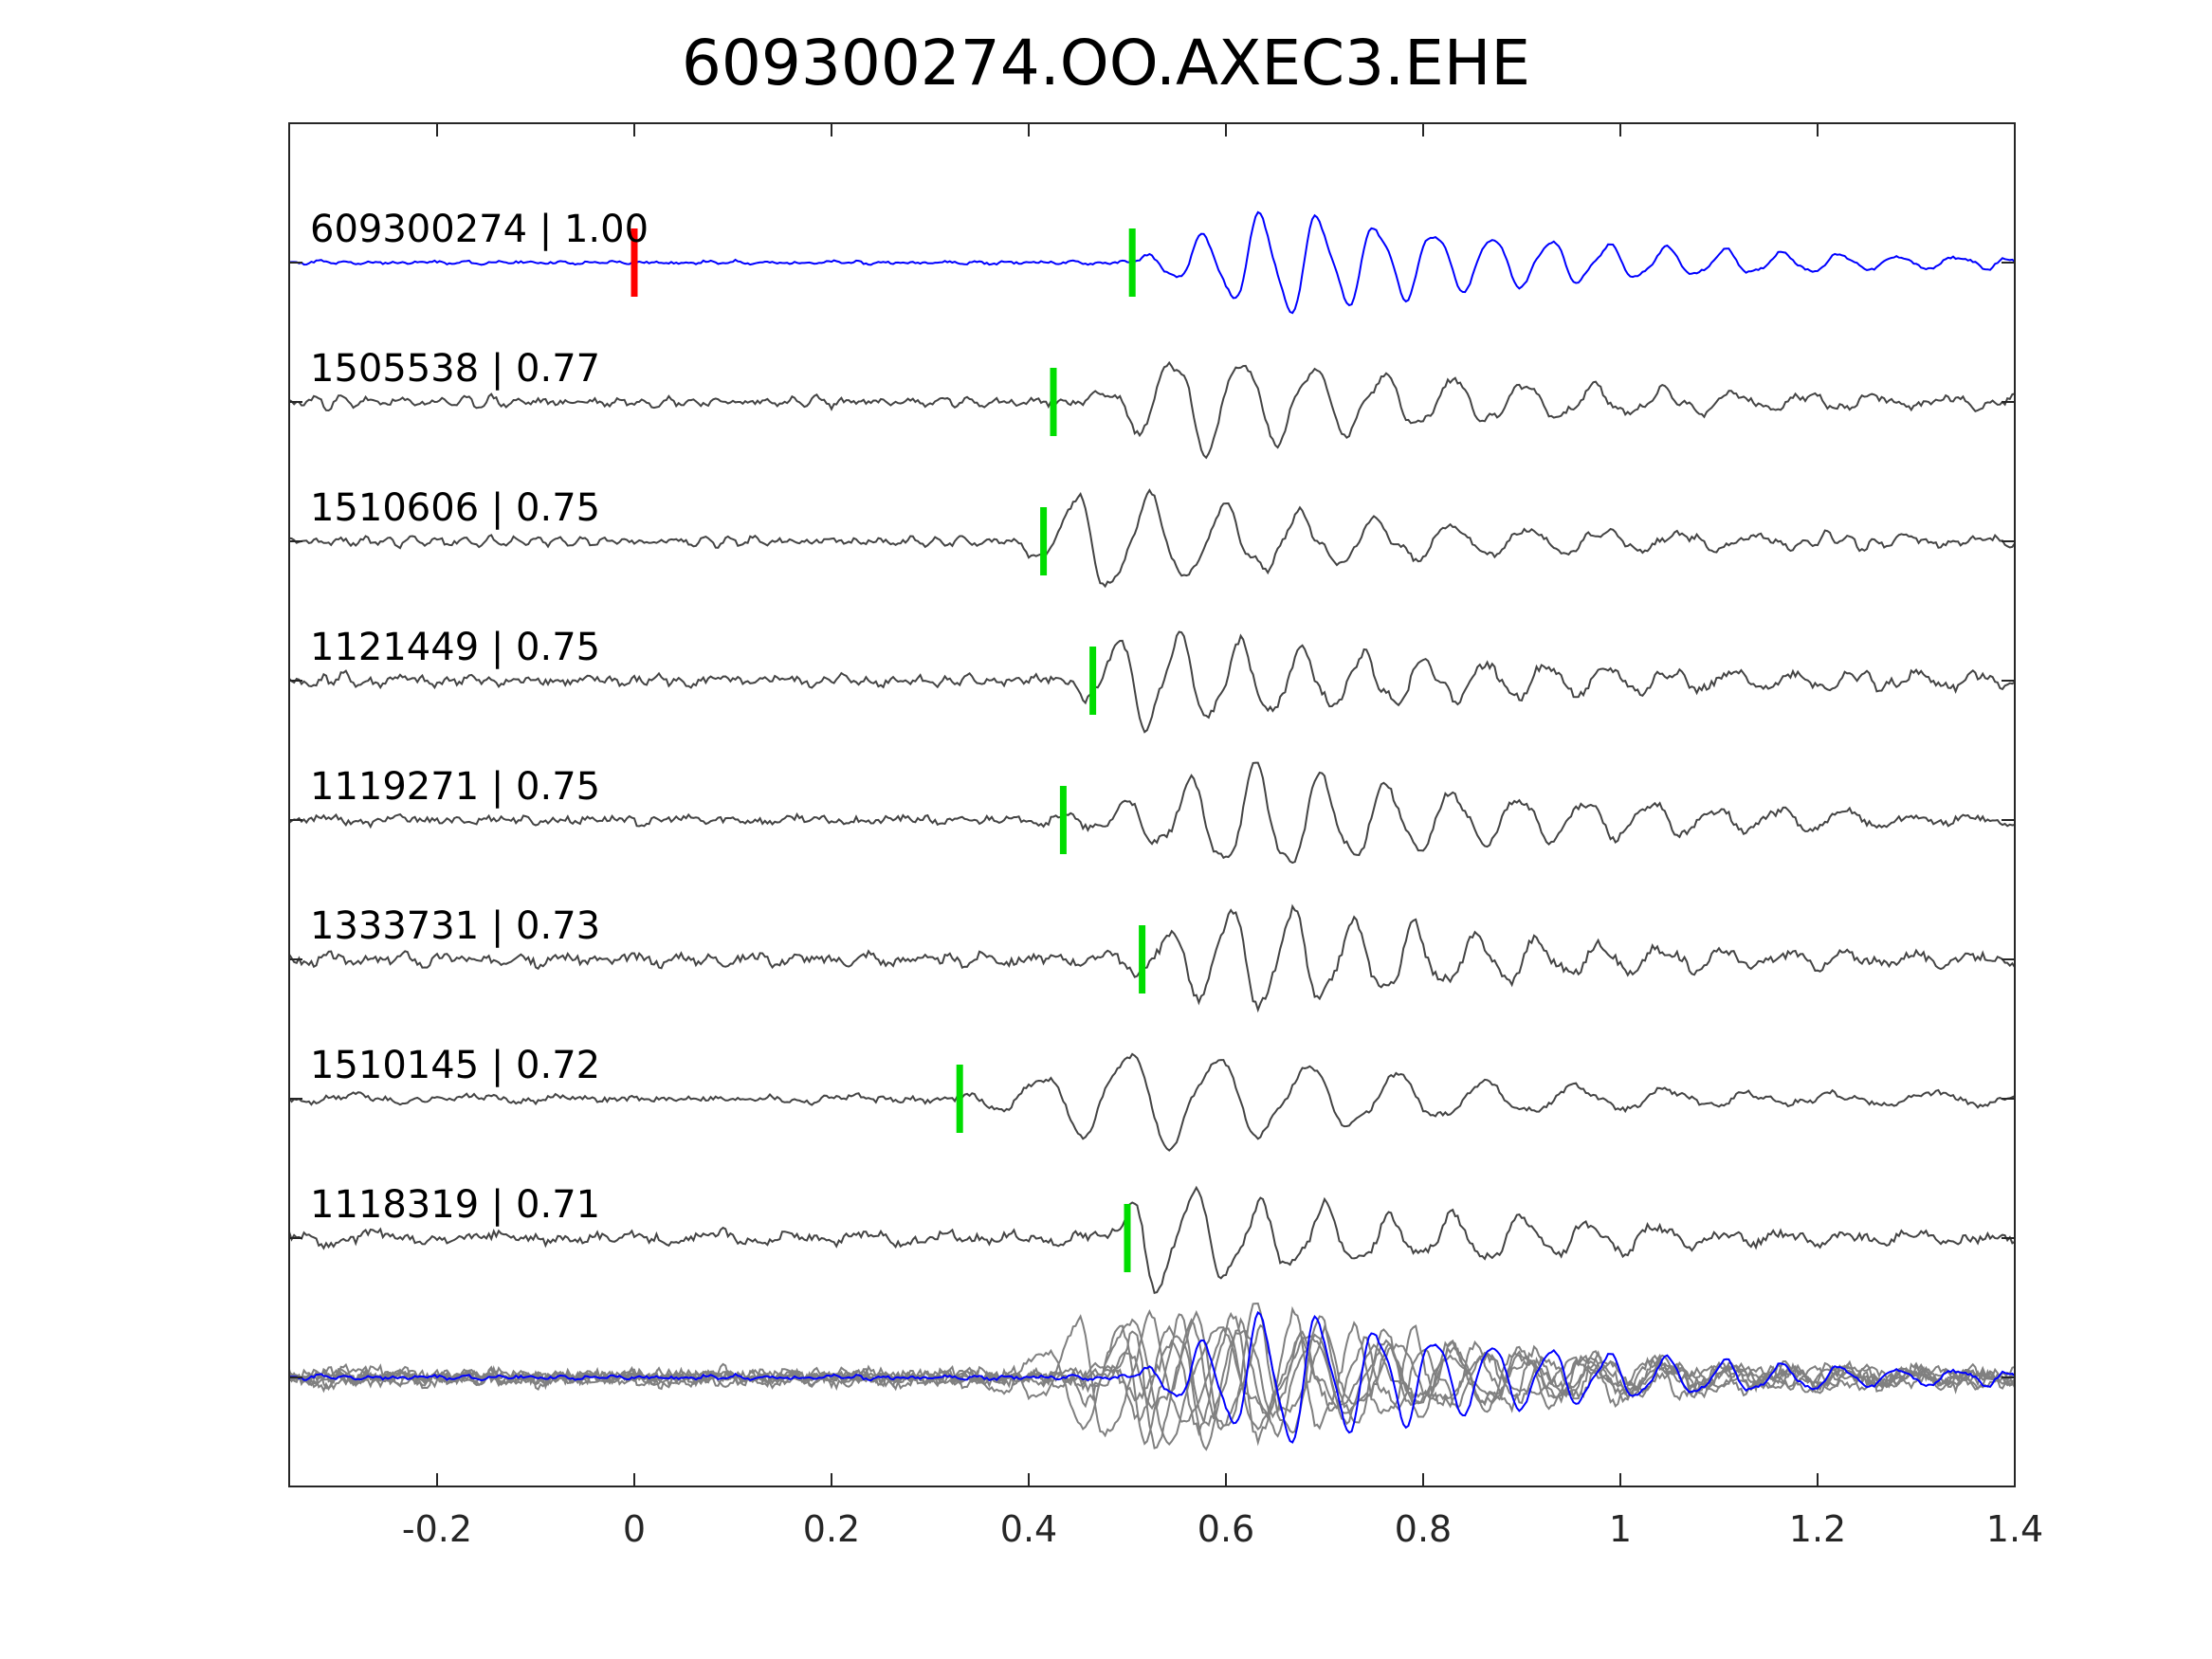 This screenshot has height=1659, width=2212. What do you see at coordinates (455, 508) in the screenshot?
I see `trace-label: 1510606 | 0.75` at bounding box center [455, 508].